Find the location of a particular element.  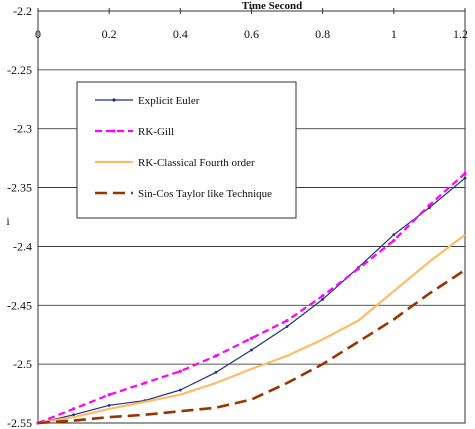

x-tick-label: 0.2 is located at coordinates (109, 34).